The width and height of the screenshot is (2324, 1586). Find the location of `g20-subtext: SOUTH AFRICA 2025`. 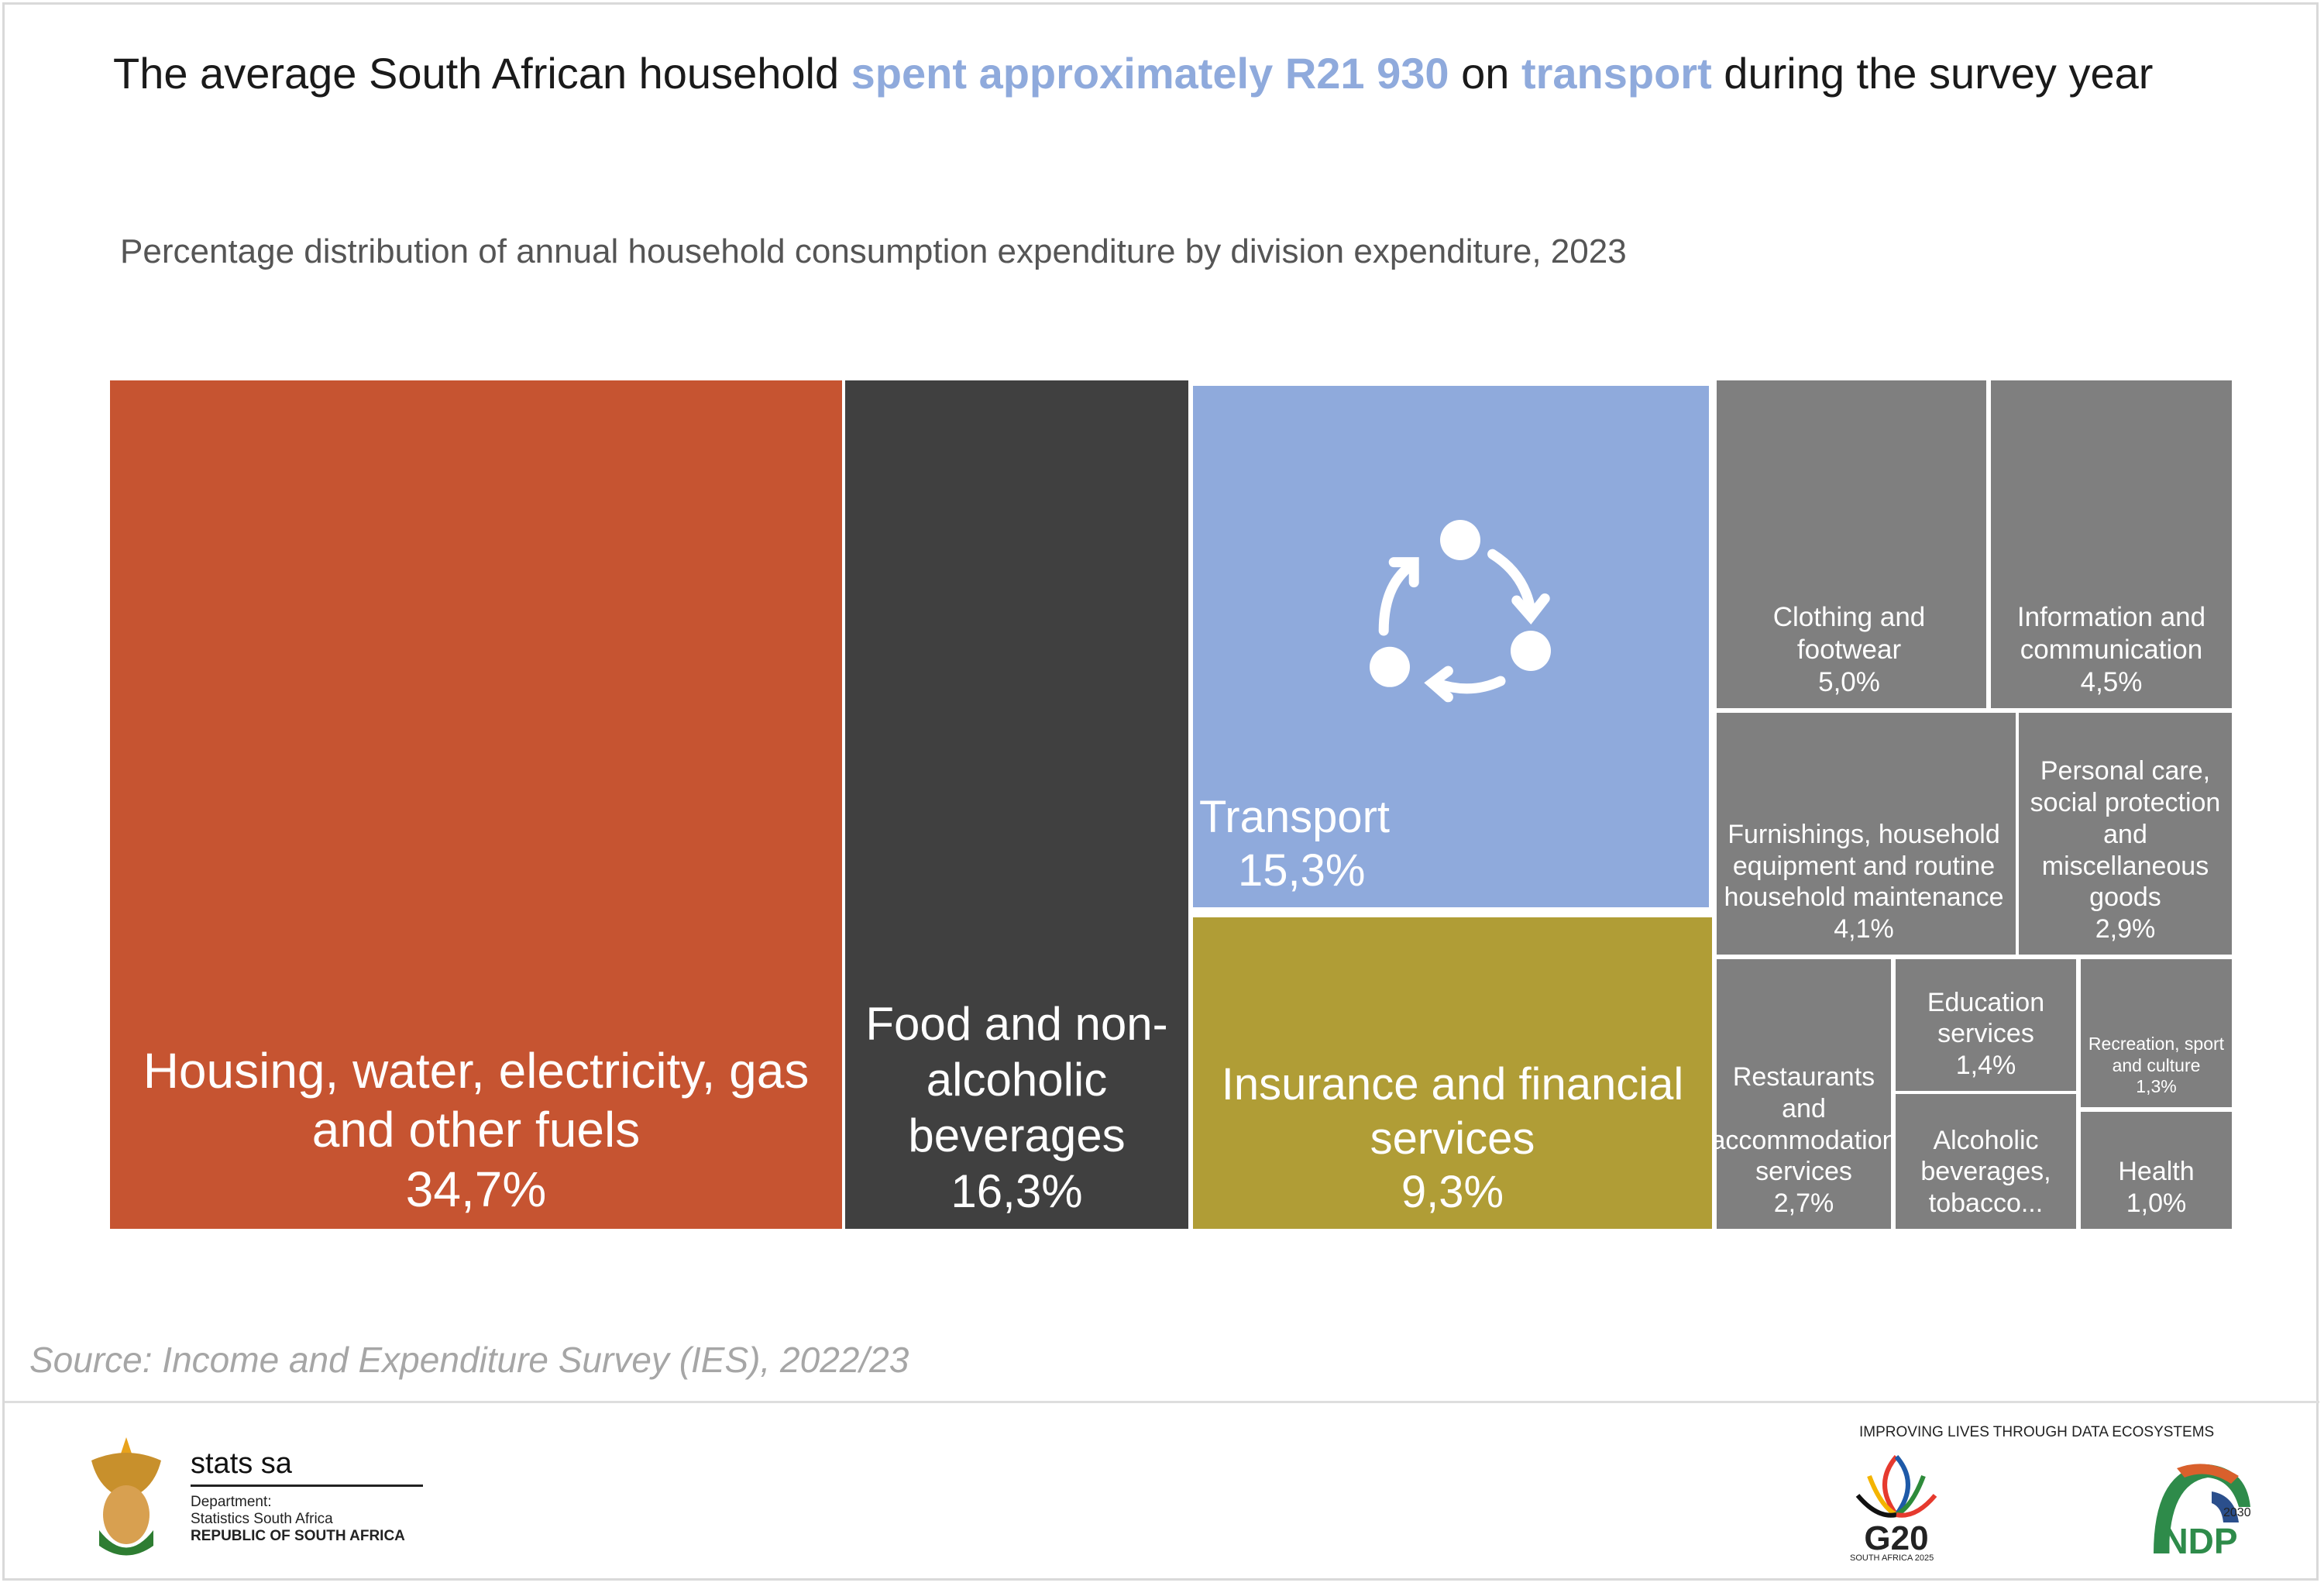

g20-subtext: SOUTH AFRICA 2025 is located at coordinates (1892, 1558).